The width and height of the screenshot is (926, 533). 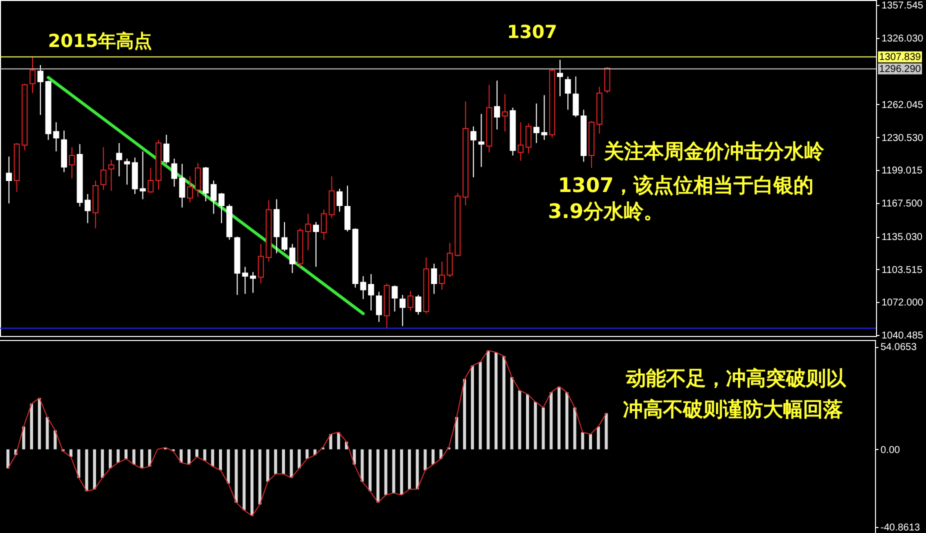 I want to click on y-tick-label: 54.0653, so click(x=899, y=348).